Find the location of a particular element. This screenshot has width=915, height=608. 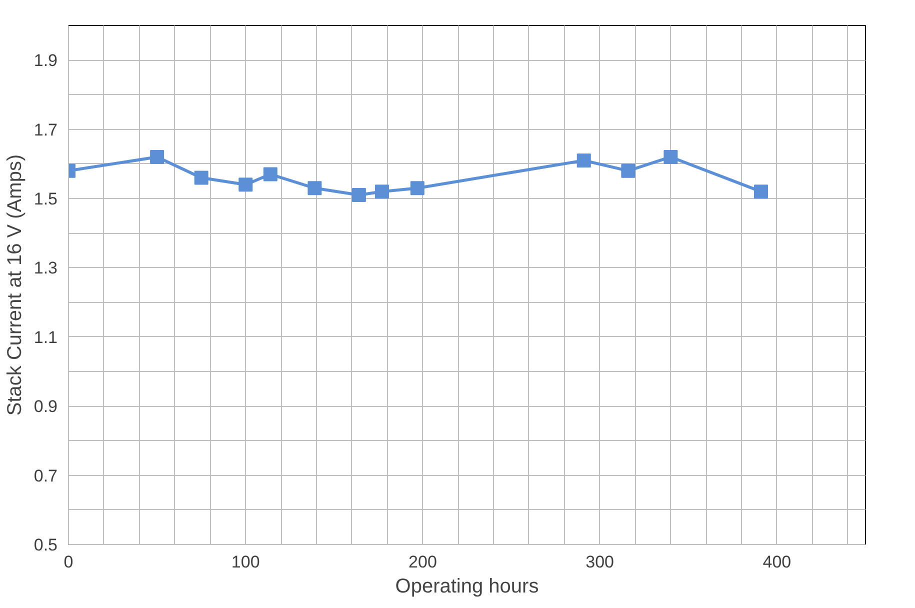

x-tick-label: 200 is located at coordinates (422, 562).